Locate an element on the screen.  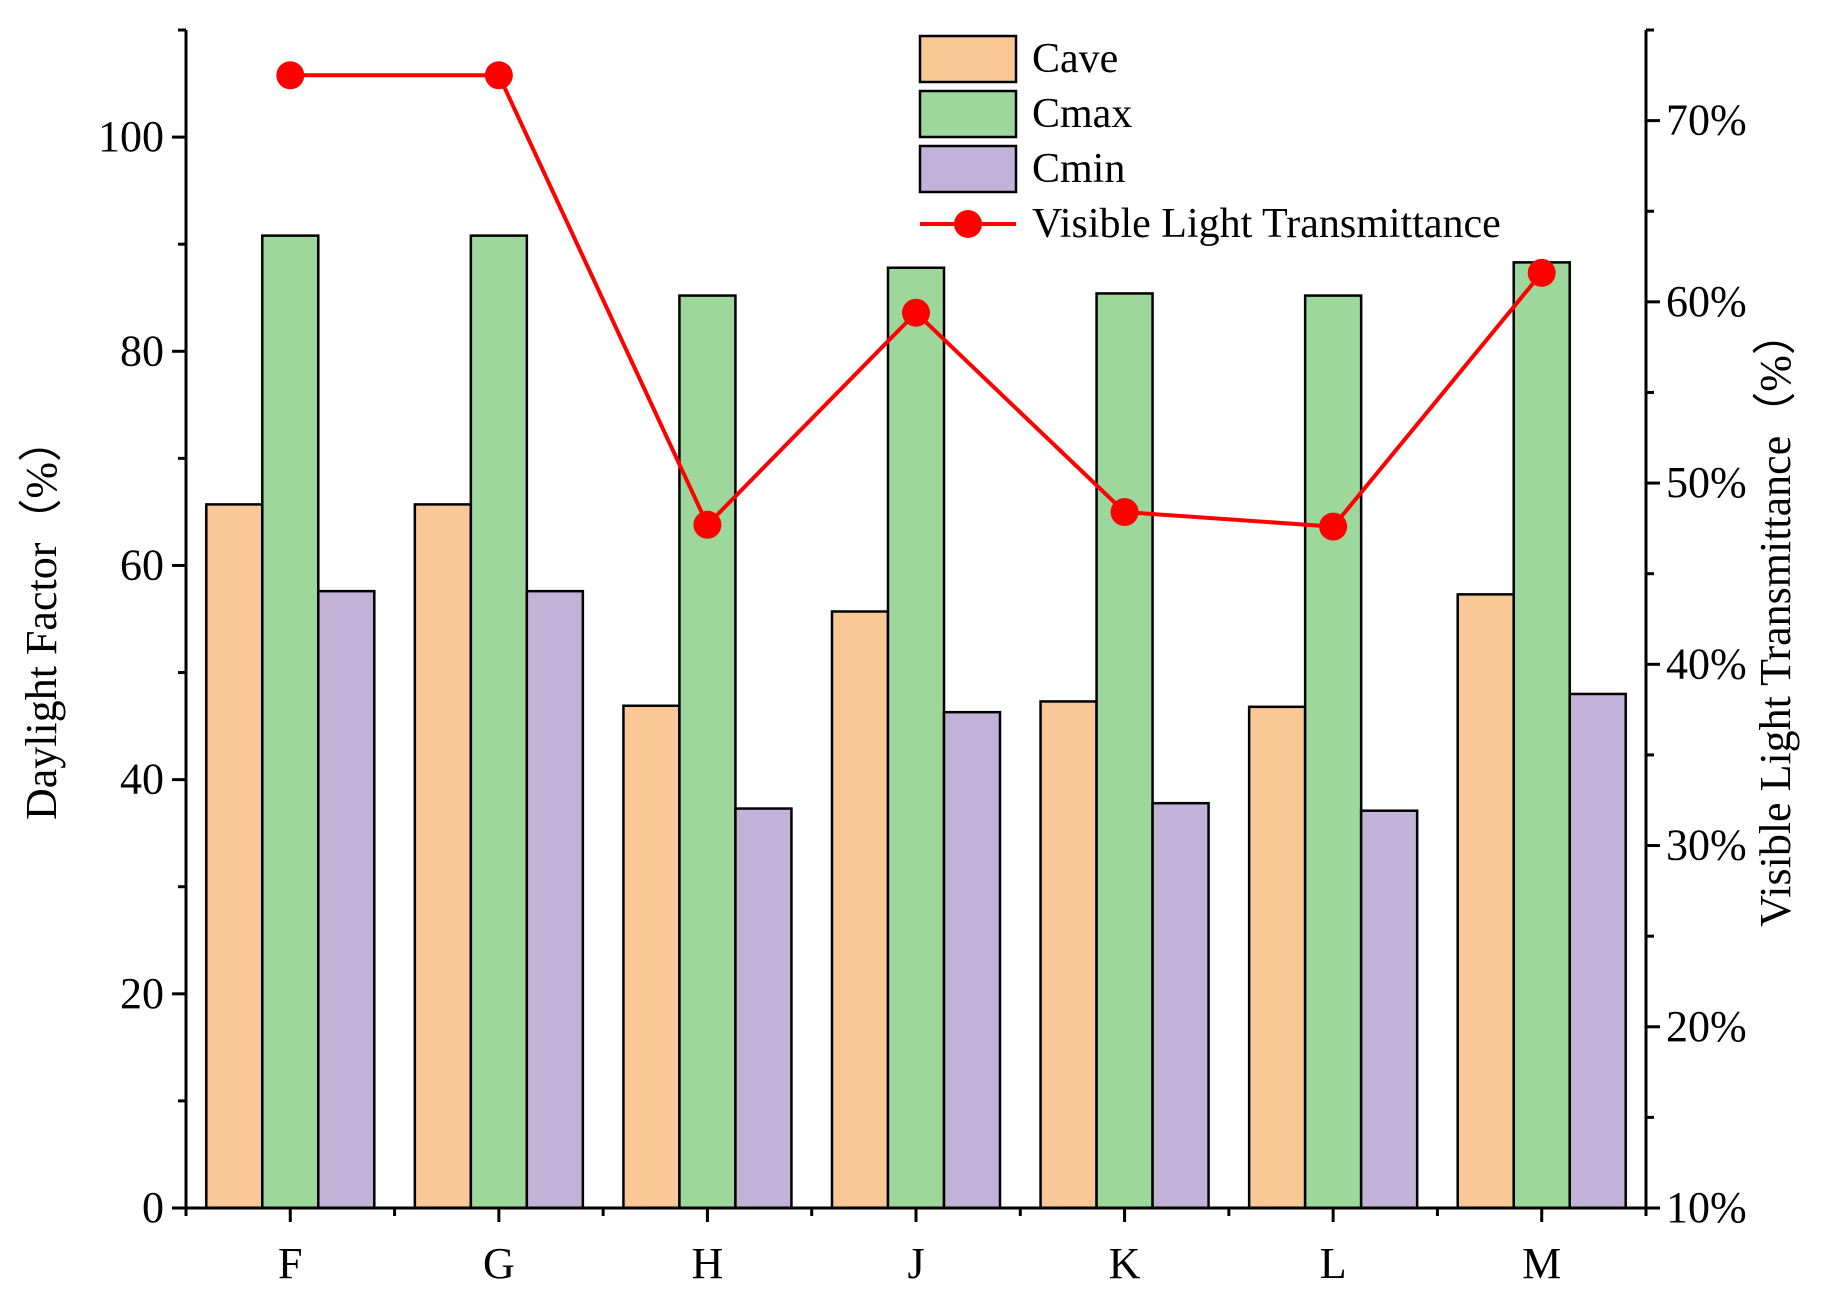
bar-cmax-j is located at coordinates (916, 738).